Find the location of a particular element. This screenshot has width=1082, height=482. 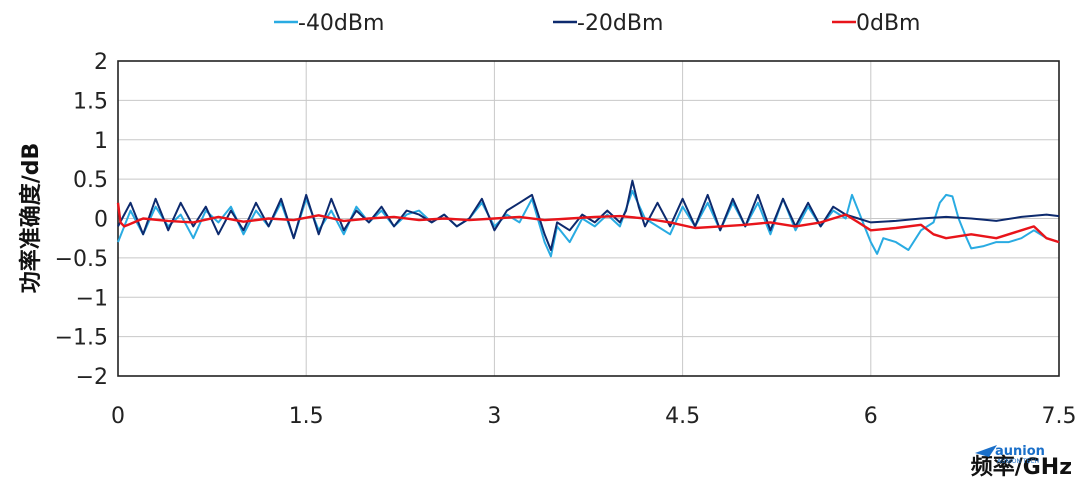

series-layer is located at coordinates (588, 218).